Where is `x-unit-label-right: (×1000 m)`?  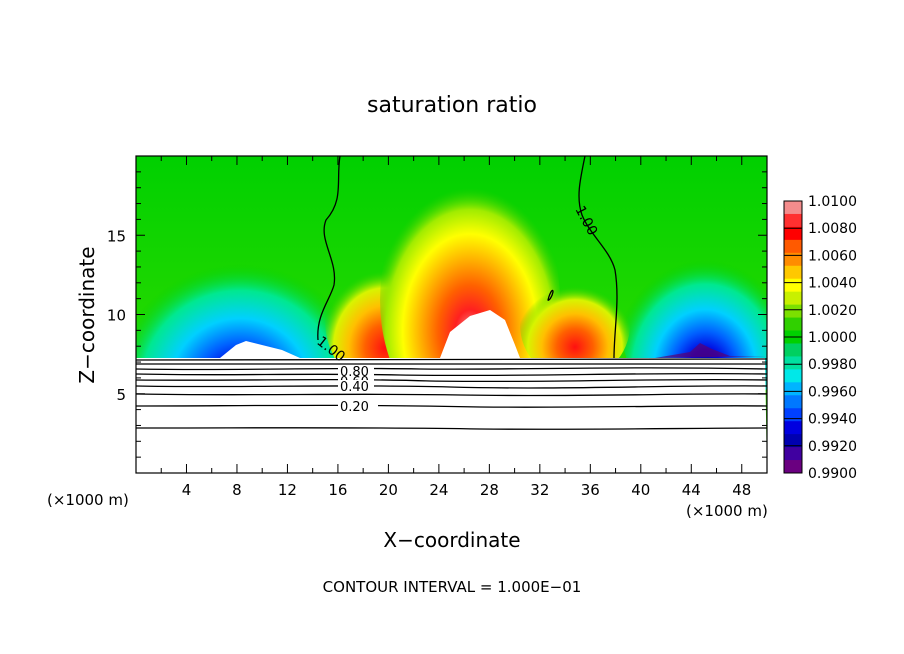
x-unit-label-right: (×1000 m) is located at coordinates (727, 511).